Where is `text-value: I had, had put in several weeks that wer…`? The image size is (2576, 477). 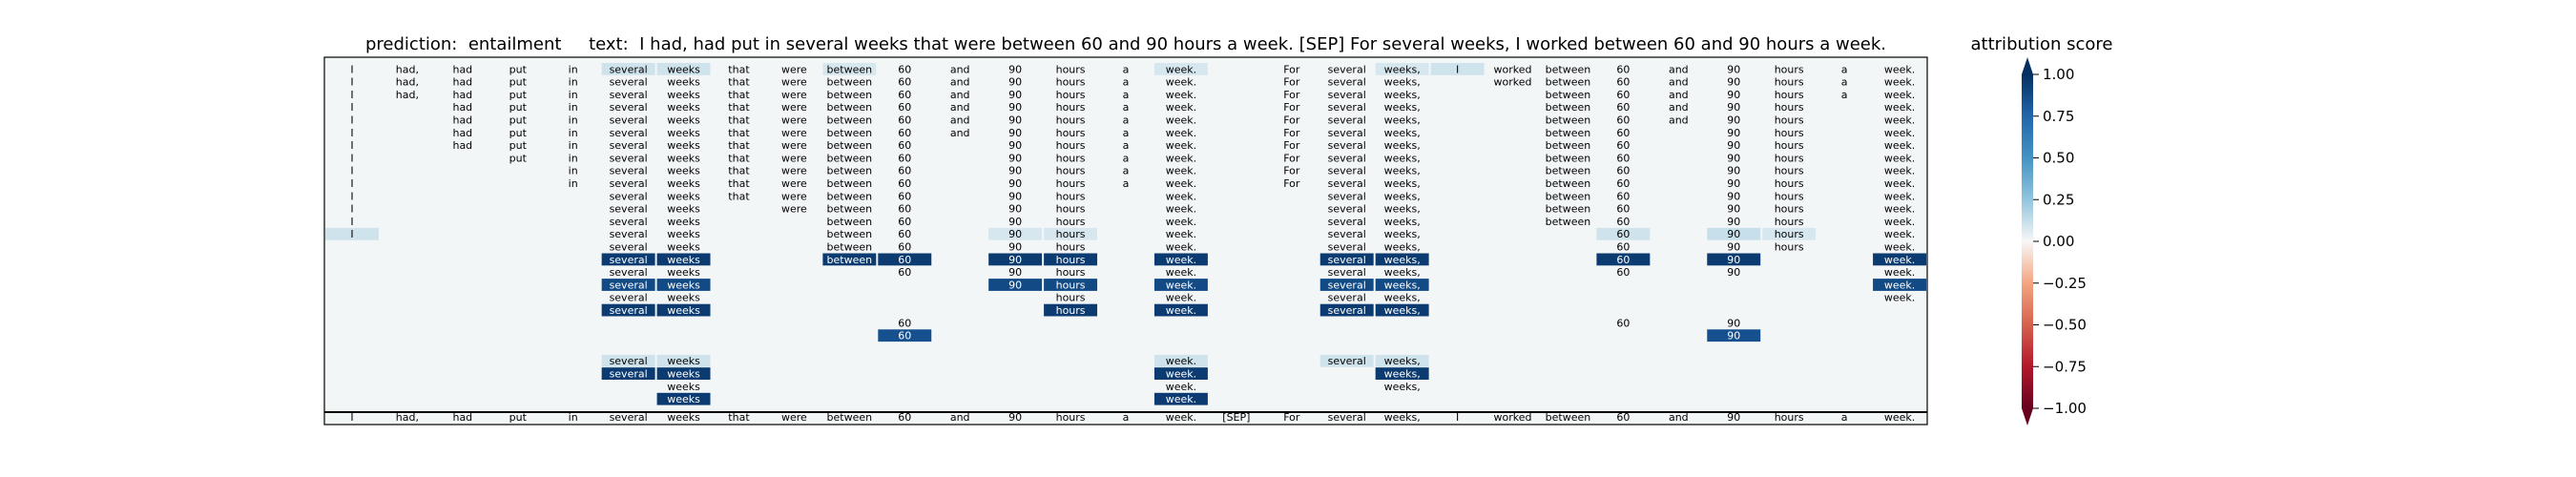
text-value: I had, had put in several weeks that wer… is located at coordinates (1262, 44).